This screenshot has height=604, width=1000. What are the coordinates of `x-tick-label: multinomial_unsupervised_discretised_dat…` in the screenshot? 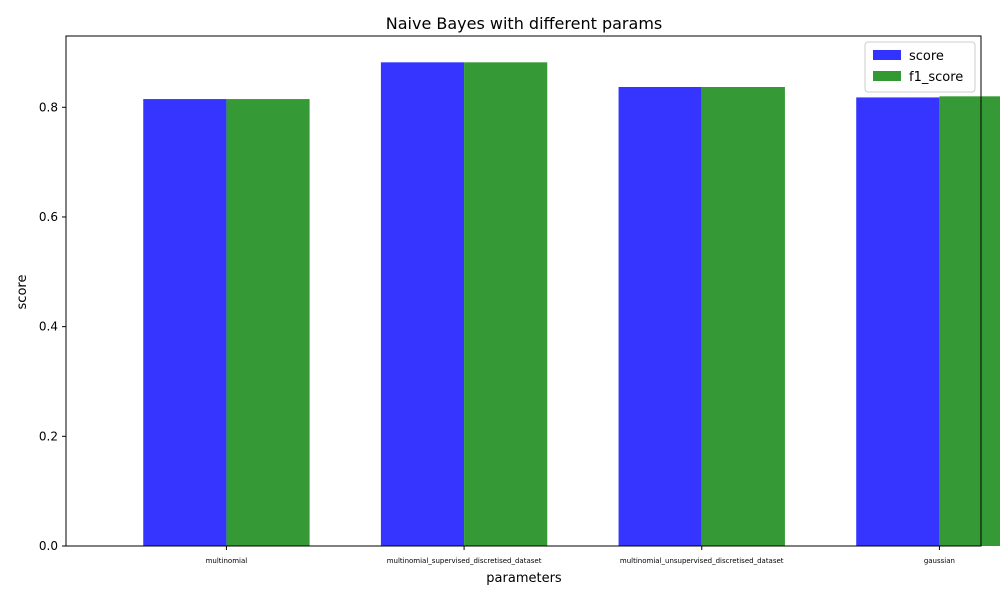 It's located at (702, 561).